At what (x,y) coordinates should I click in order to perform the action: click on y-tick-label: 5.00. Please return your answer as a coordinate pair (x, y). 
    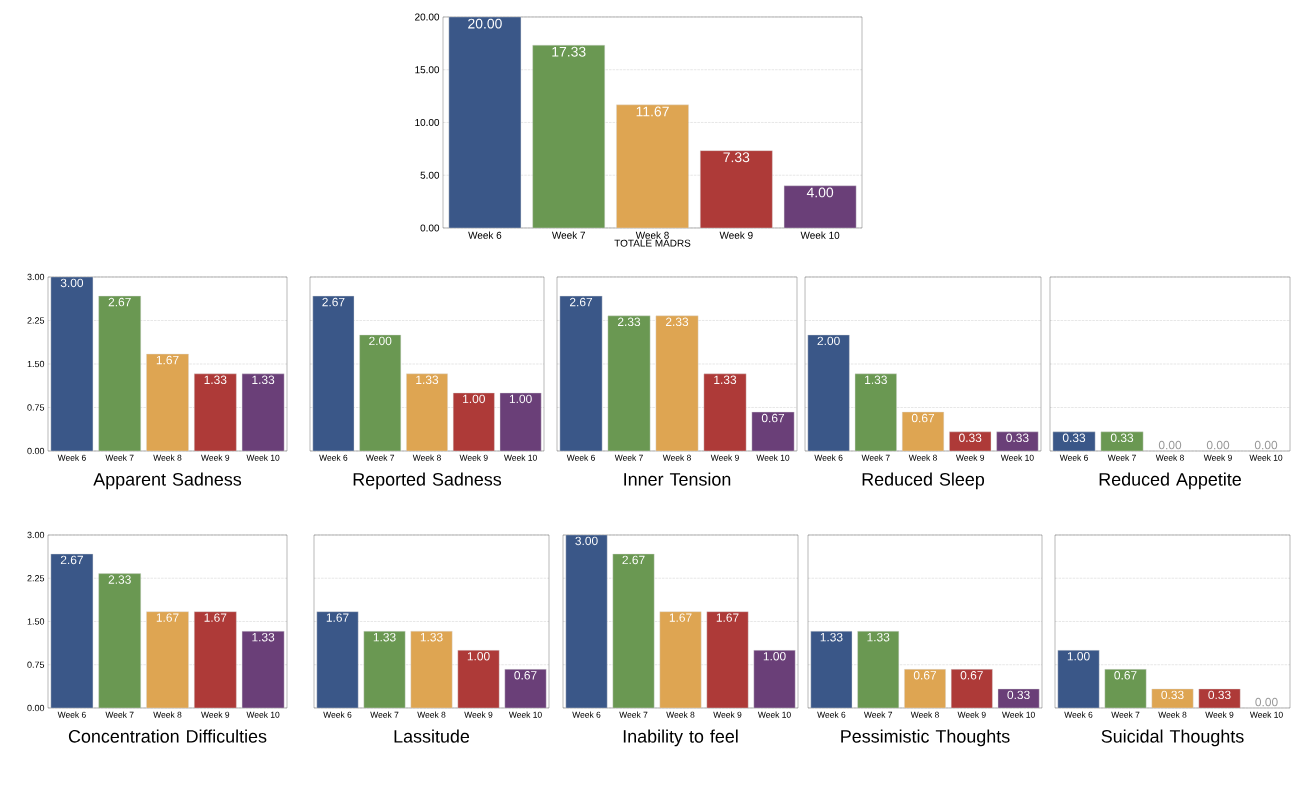
    Looking at the image, I should click on (430, 175).